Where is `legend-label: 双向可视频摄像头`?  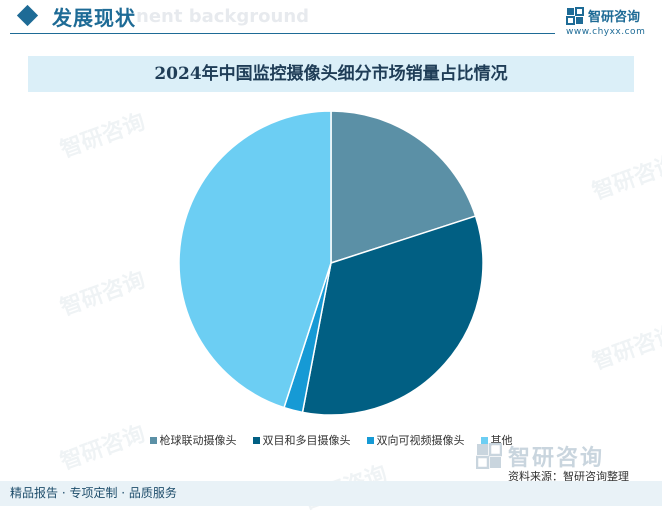 legend-label: 双向可视频摄像头 is located at coordinates (420, 440).